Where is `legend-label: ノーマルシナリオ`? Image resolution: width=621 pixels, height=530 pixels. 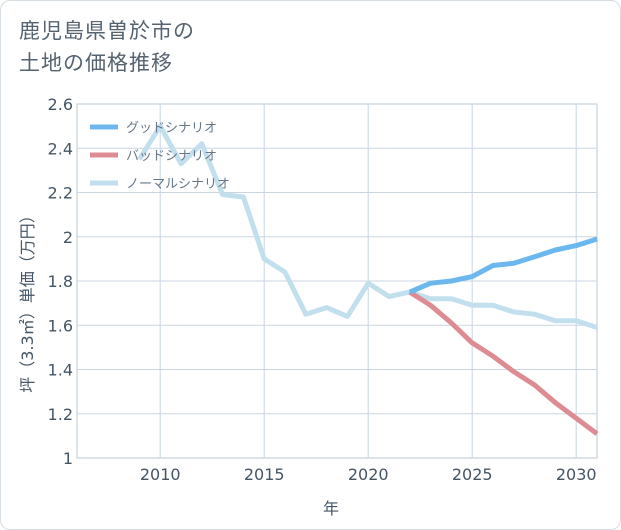 legend-label: ノーマルシナリオ is located at coordinates (178, 184).